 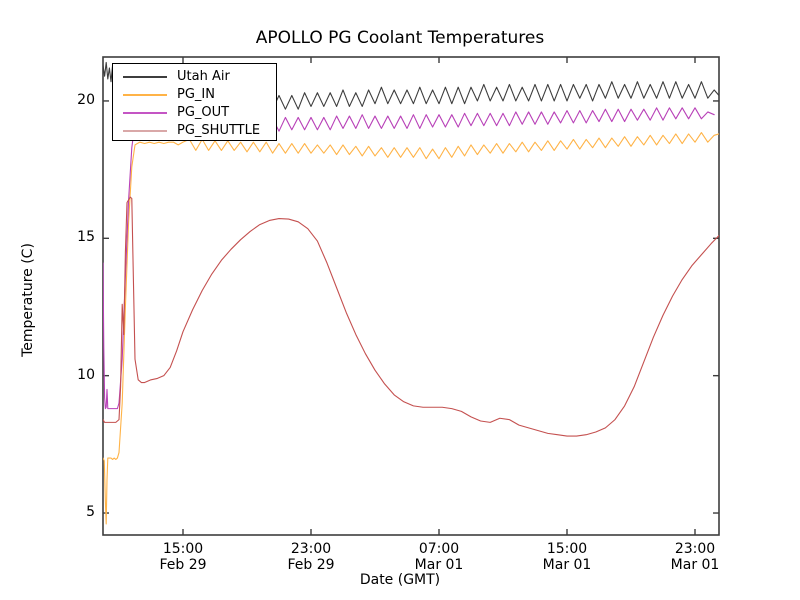 I want to click on legend-item-utah-air: Utah Air, so click(x=196, y=77).